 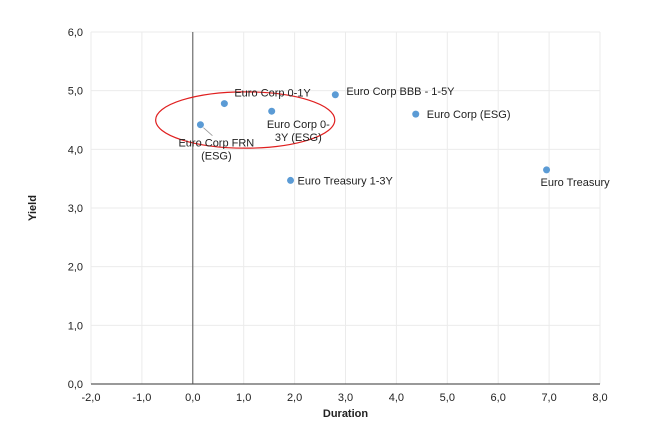 What do you see at coordinates (208, 131) in the screenshot?
I see `label-leader-line` at bounding box center [208, 131].